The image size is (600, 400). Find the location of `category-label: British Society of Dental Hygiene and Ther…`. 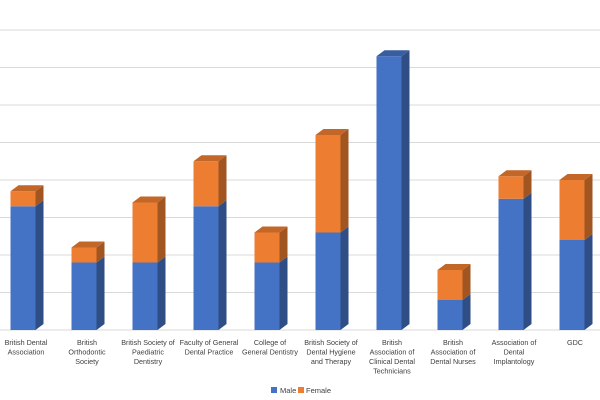

category-label: British Society of Dental Hygiene and Ther… is located at coordinates (331, 352).